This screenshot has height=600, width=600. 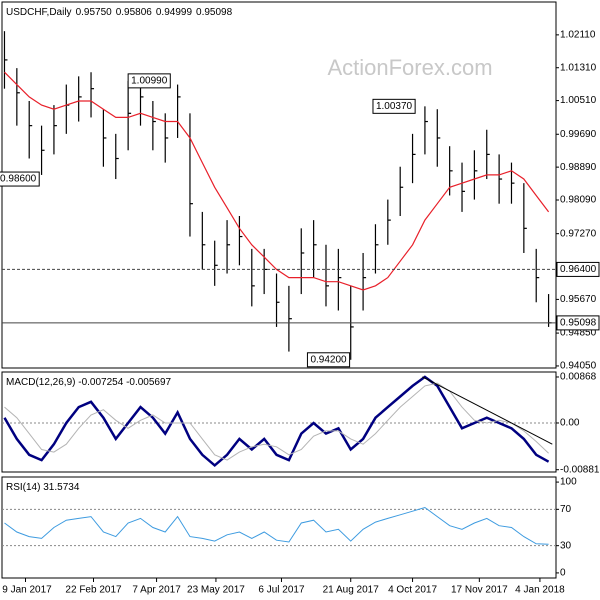 I want to click on annotation-label: 1.00370, so click(x=394, y=106).